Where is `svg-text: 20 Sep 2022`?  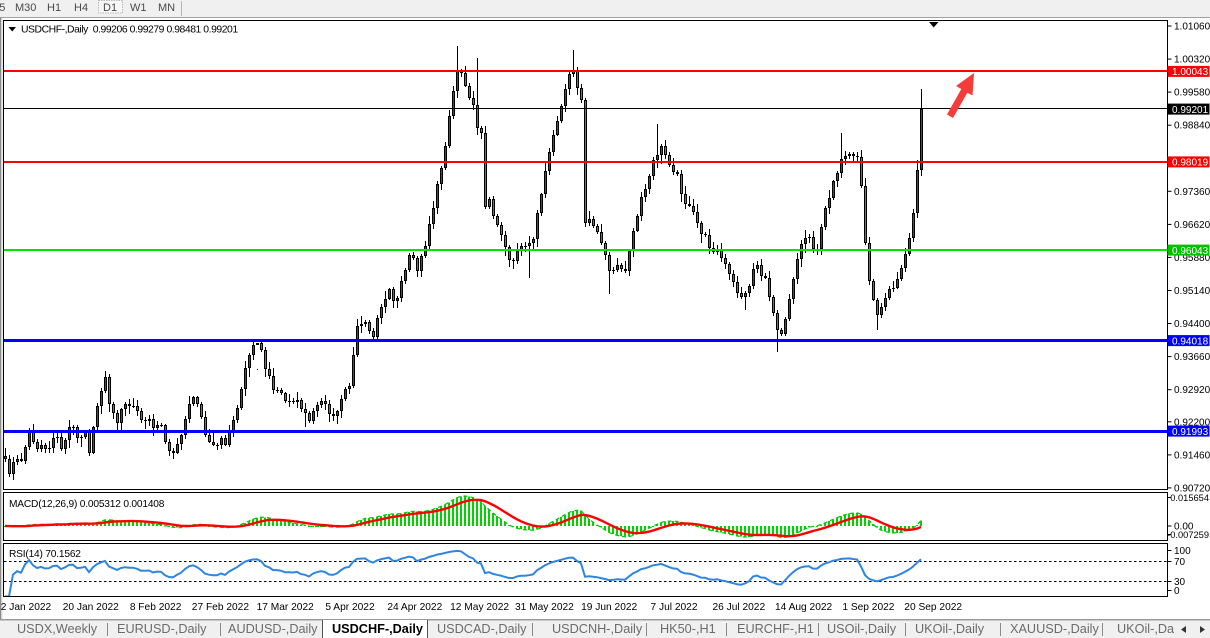
svg-text: 20 Sep 2022 is located at coordinates (933, 607).